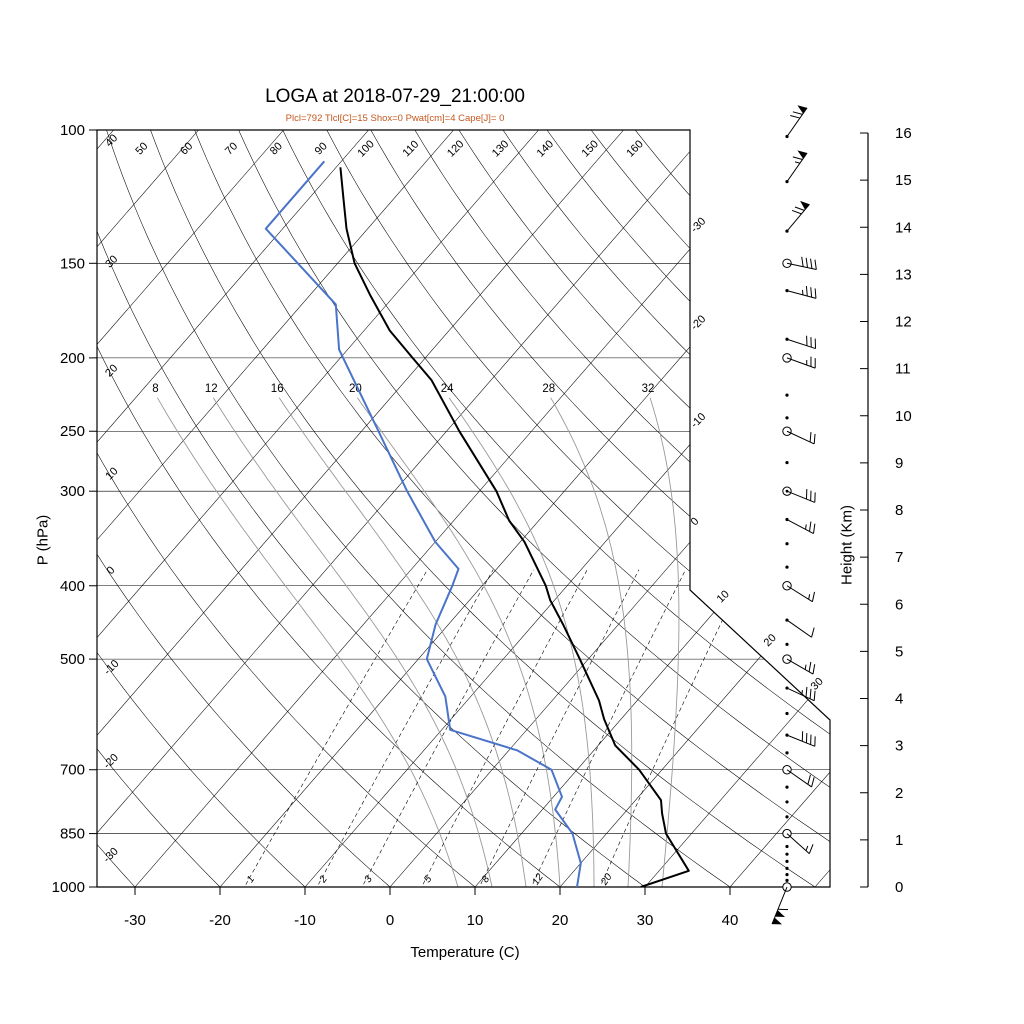 This screenshot has width=1024, height=1024. I want to click on temperature-tick-label: 0, so click(390, 920).